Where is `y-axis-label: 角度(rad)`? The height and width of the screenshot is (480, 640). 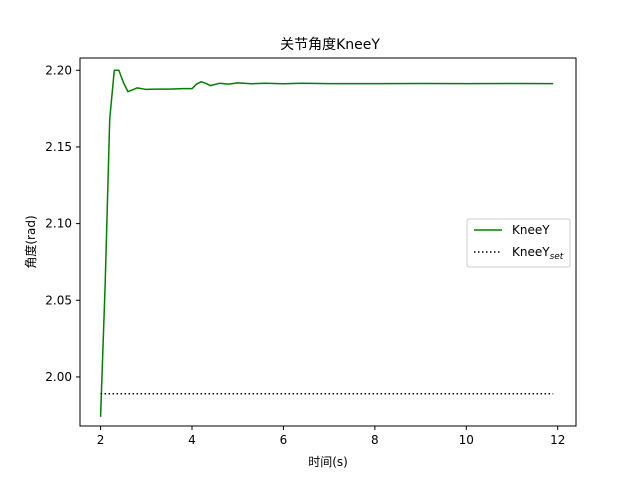
y-axis-label: 角度(rad) is located at coordinates (30, 241).